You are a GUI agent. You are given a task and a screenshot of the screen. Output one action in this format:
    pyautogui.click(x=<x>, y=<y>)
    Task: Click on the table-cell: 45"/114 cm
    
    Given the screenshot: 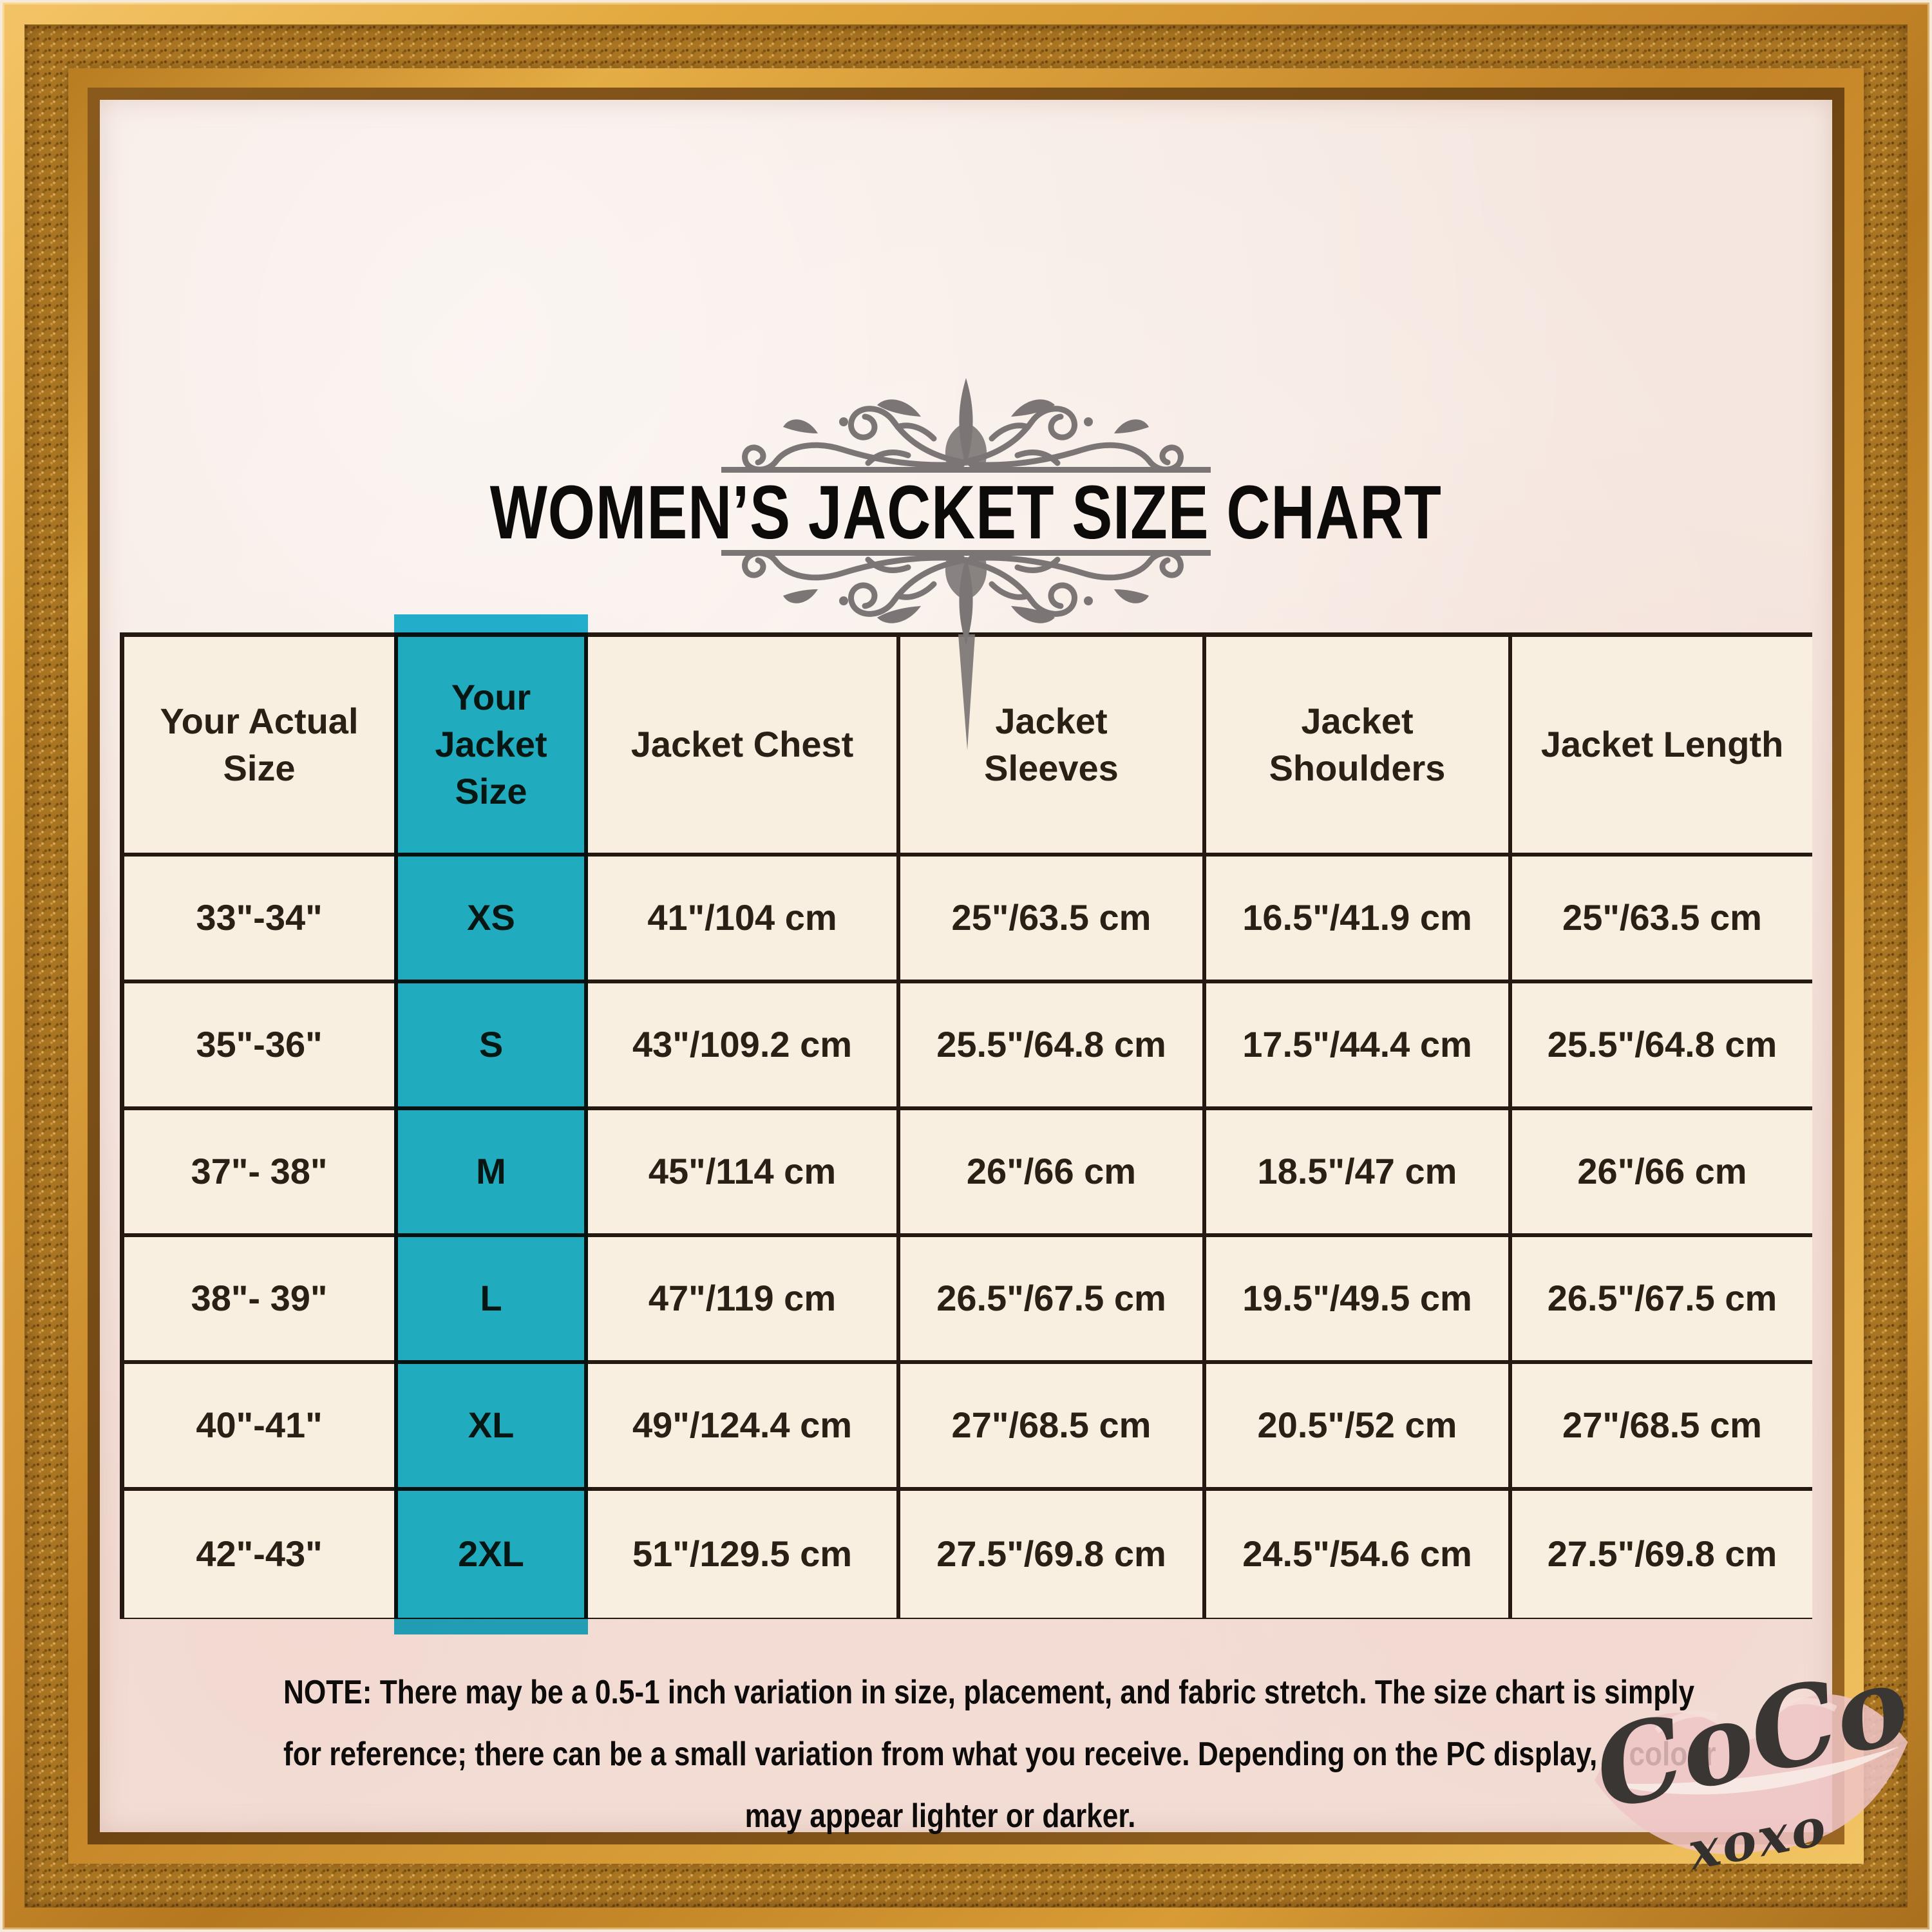 What is the action you would take?
    pyautogui.click(x=744, y=1173)
    